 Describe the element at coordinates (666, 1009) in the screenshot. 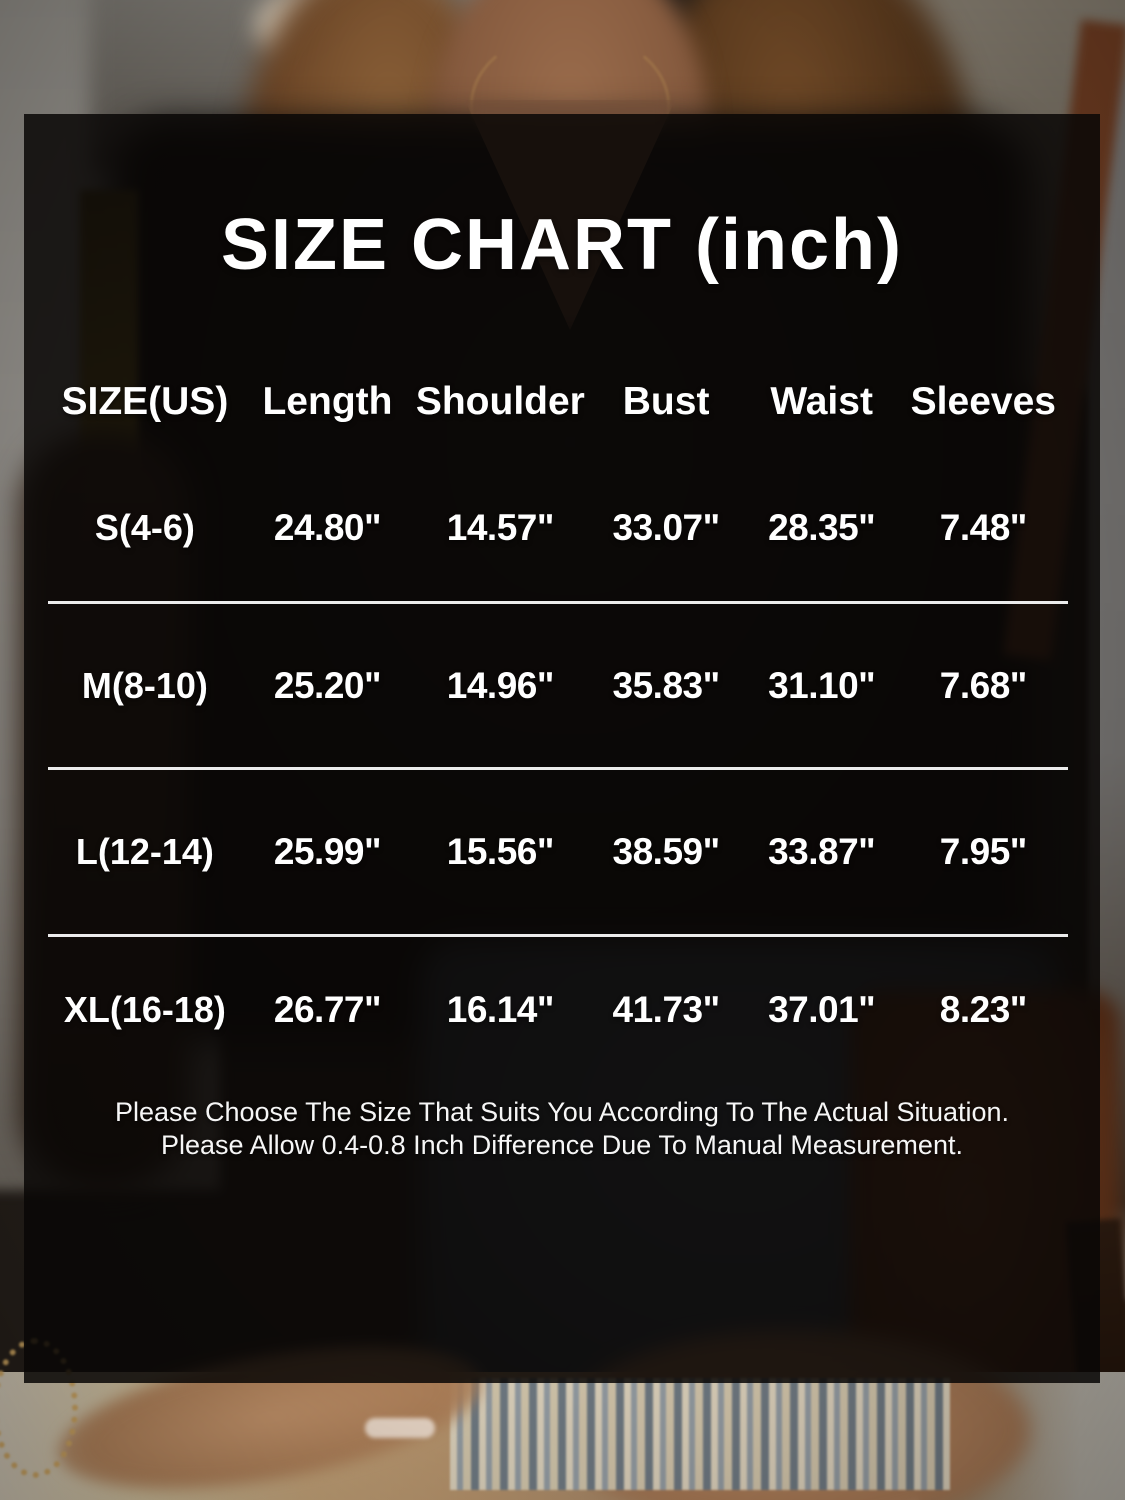

I see `bust-value: 41.73"` at that location.